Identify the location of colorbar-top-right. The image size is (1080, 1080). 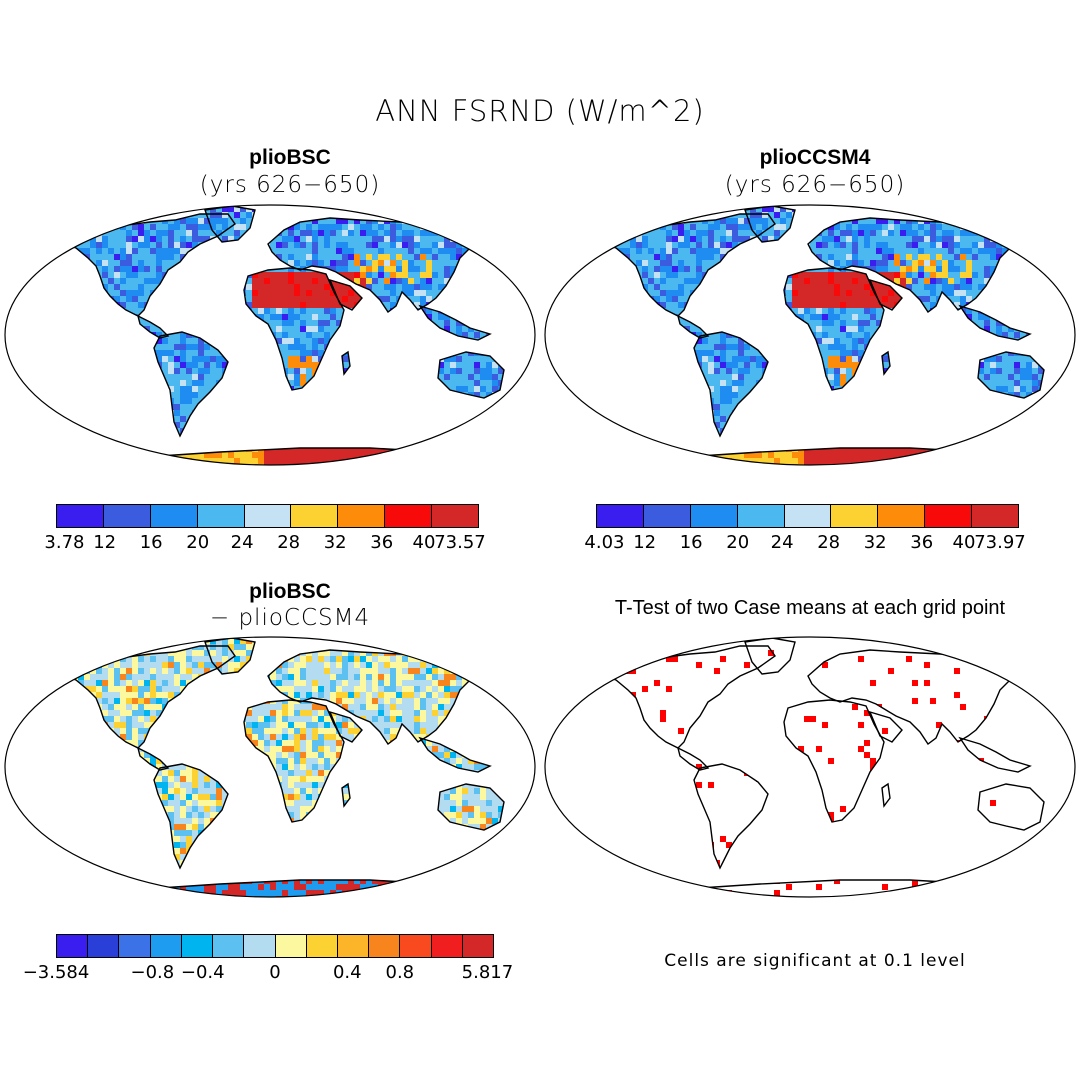
(807, 516).